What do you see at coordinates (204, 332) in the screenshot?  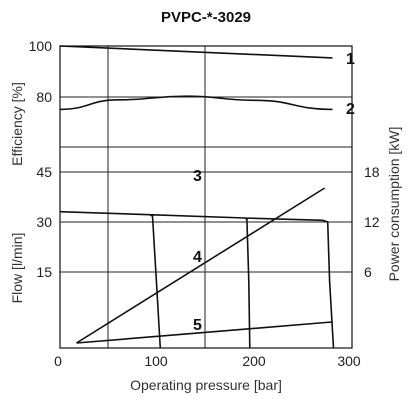 I see `curve-5-line` at bounding box center [204, 332].